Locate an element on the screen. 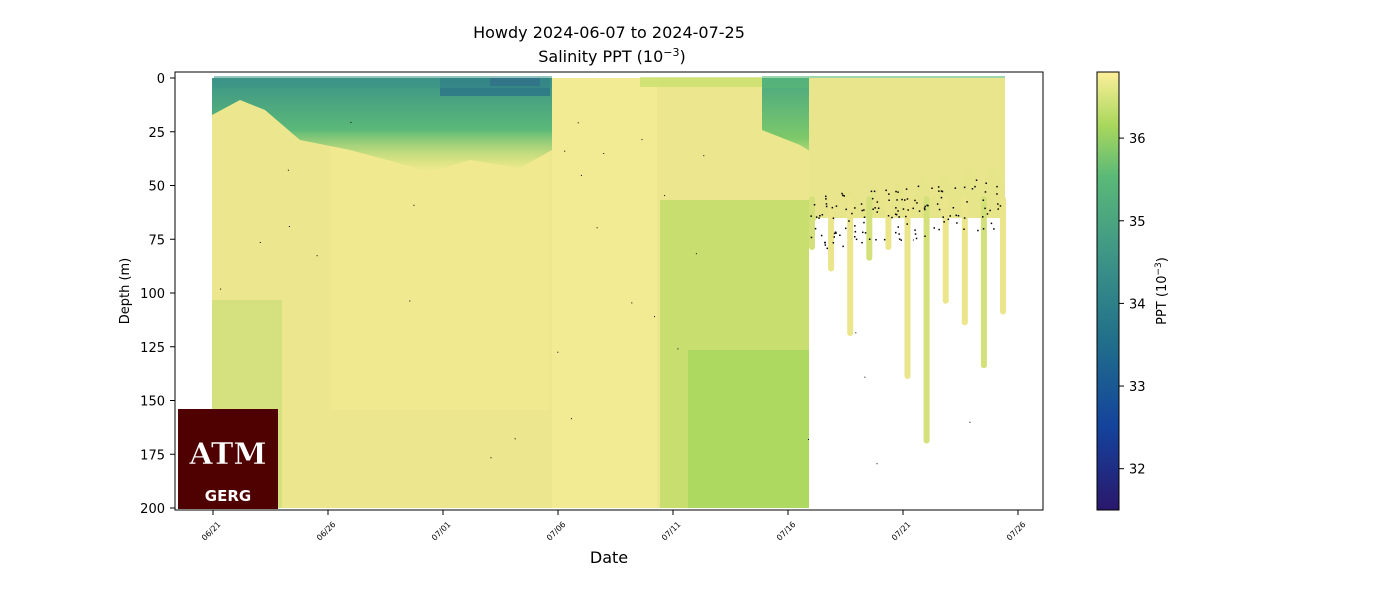 This screenshot has height=600, width=1400. colorbar-tick-label: 32 is located at coordinates (1137, 470).